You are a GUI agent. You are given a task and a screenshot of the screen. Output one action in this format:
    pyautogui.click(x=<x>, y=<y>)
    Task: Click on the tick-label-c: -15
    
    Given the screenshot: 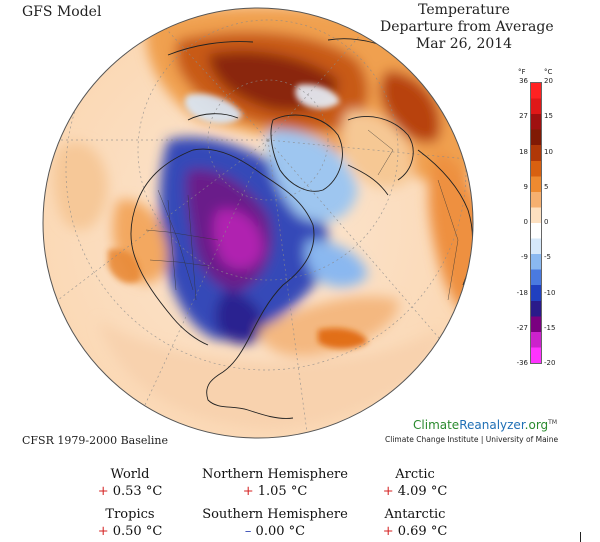 What is the action you would take?
    pyautogui.click(x=550, y=327)
    